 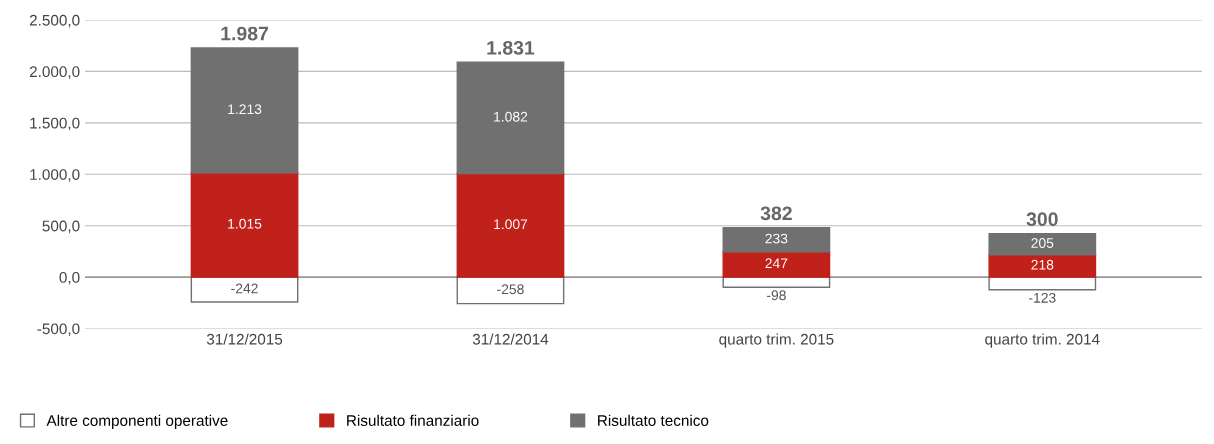 What do you see at coordinates (61, 227) in the screenshot?
I see `y-tick-label: 500,0` at bounding box center [61, 227].